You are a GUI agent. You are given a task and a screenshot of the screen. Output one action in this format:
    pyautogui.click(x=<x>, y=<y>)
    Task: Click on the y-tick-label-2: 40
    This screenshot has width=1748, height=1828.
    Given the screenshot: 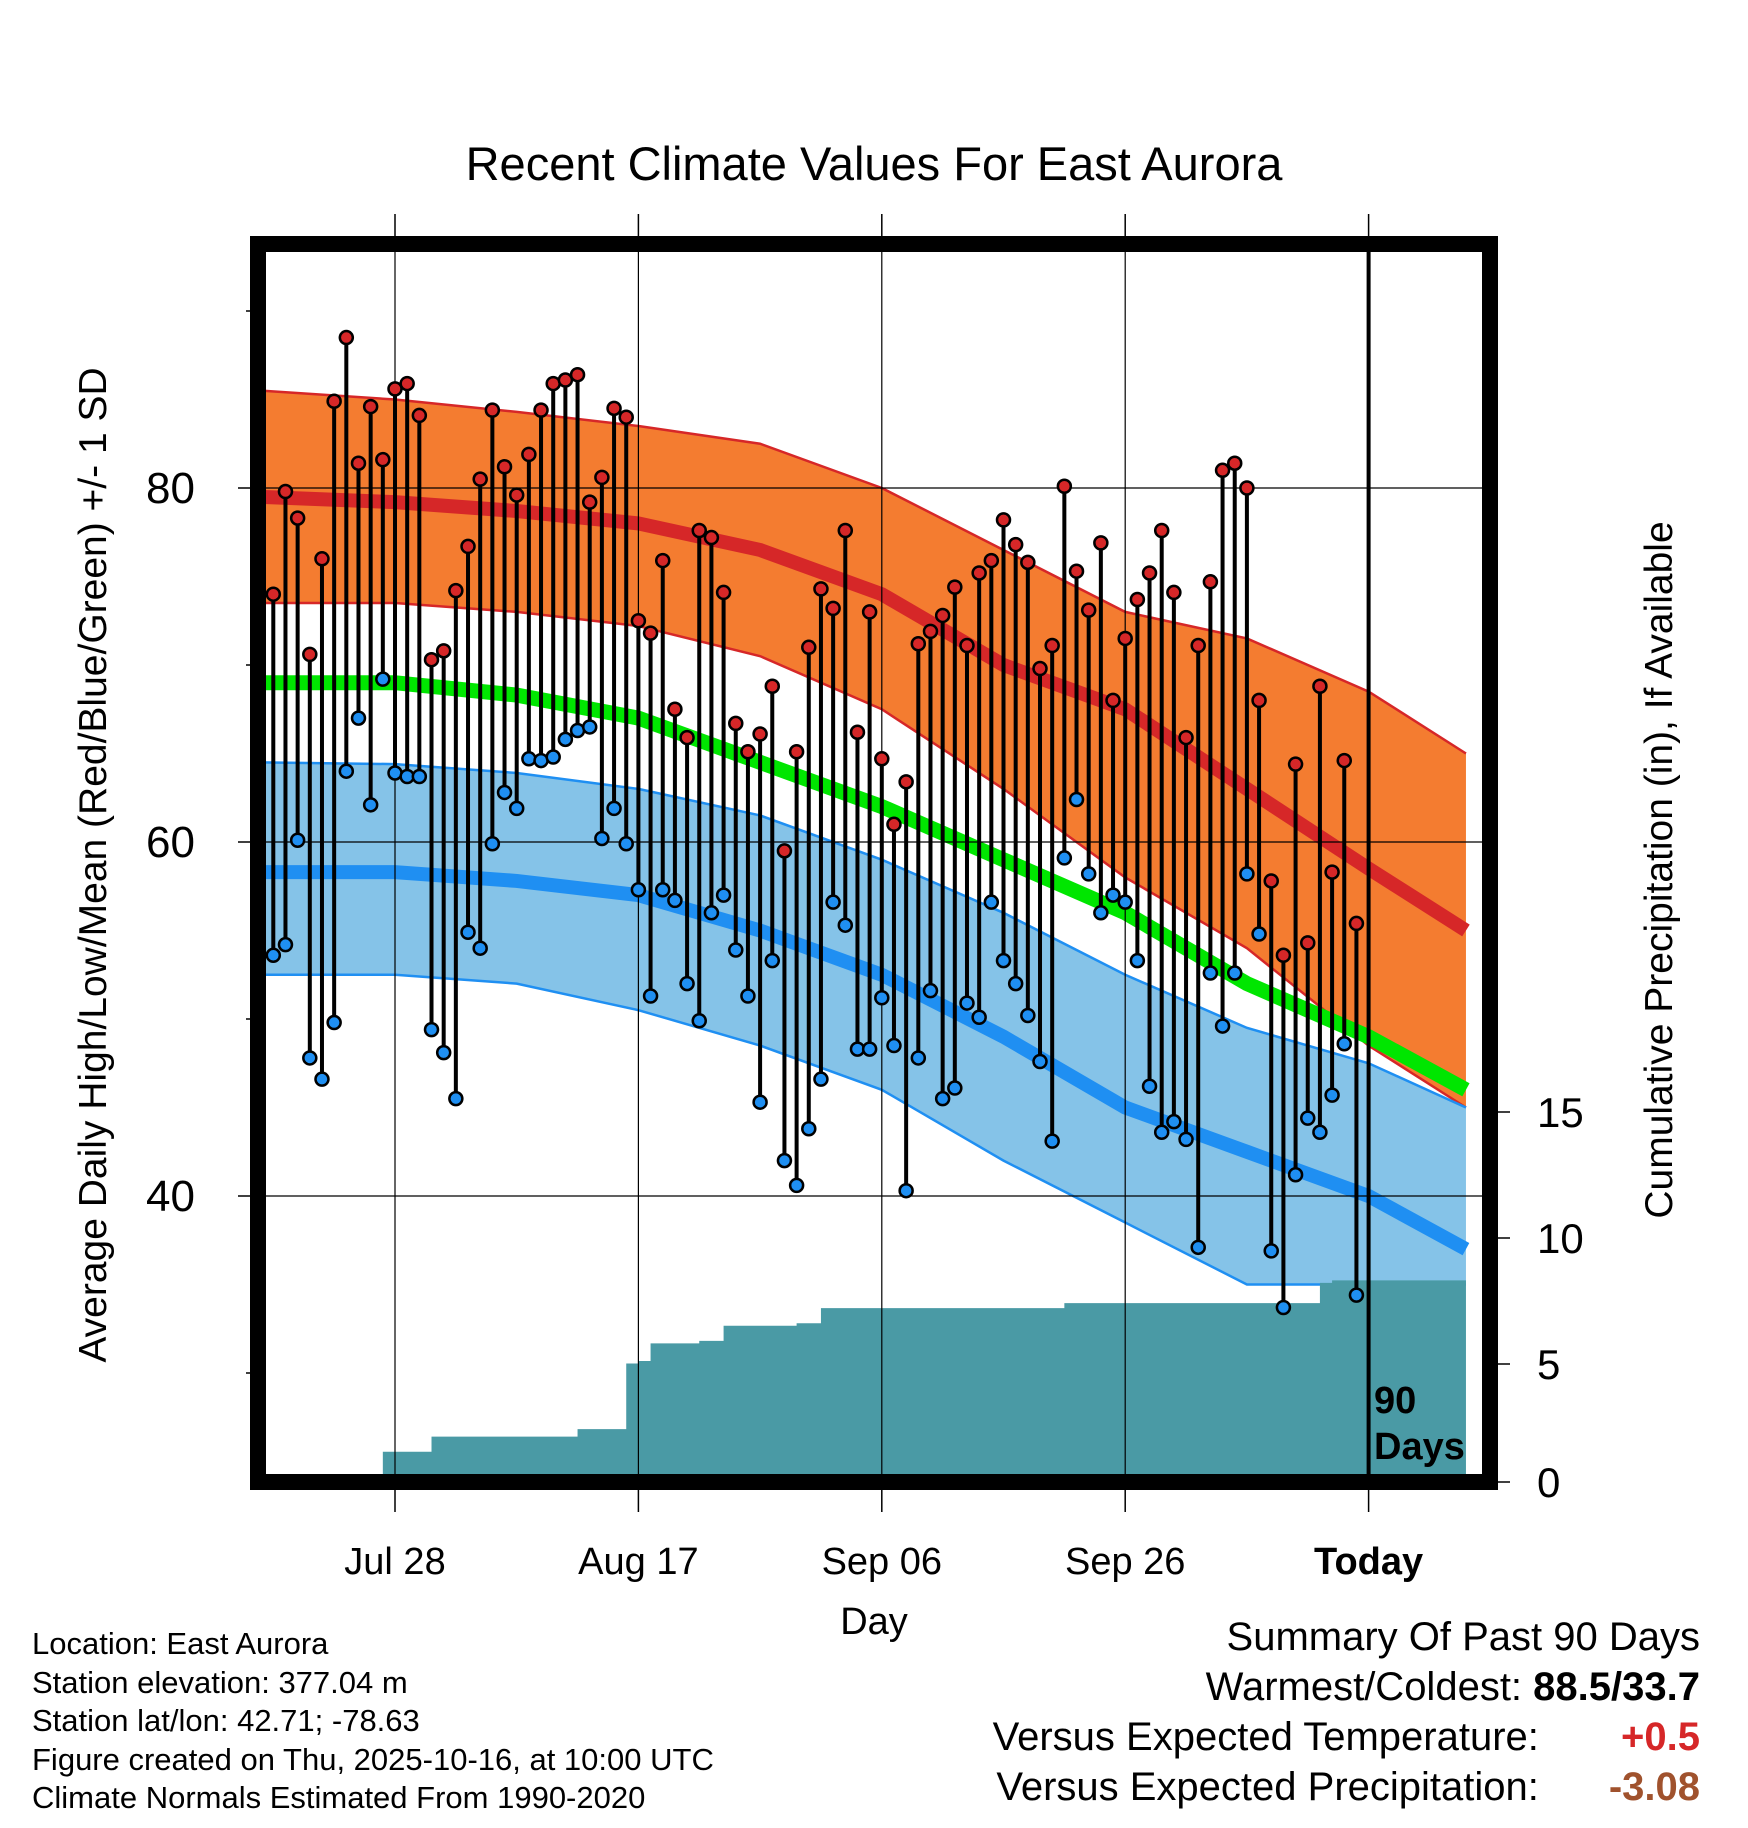 What is the action you would take?
    pyautogui.click(x=170, y=1196)
    